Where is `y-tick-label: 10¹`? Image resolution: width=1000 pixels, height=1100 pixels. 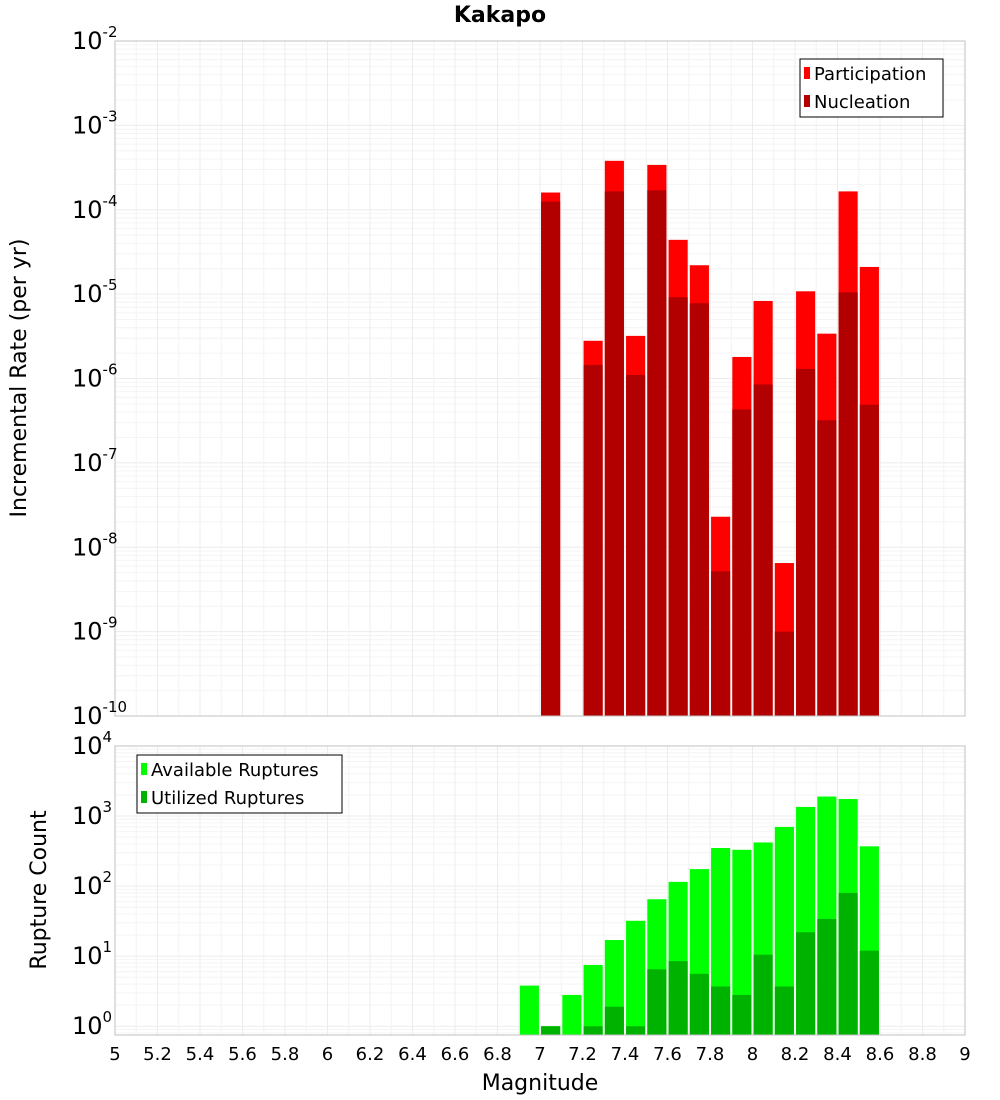
y-tick-label: 10¹ is located at coordinates (92, 954).